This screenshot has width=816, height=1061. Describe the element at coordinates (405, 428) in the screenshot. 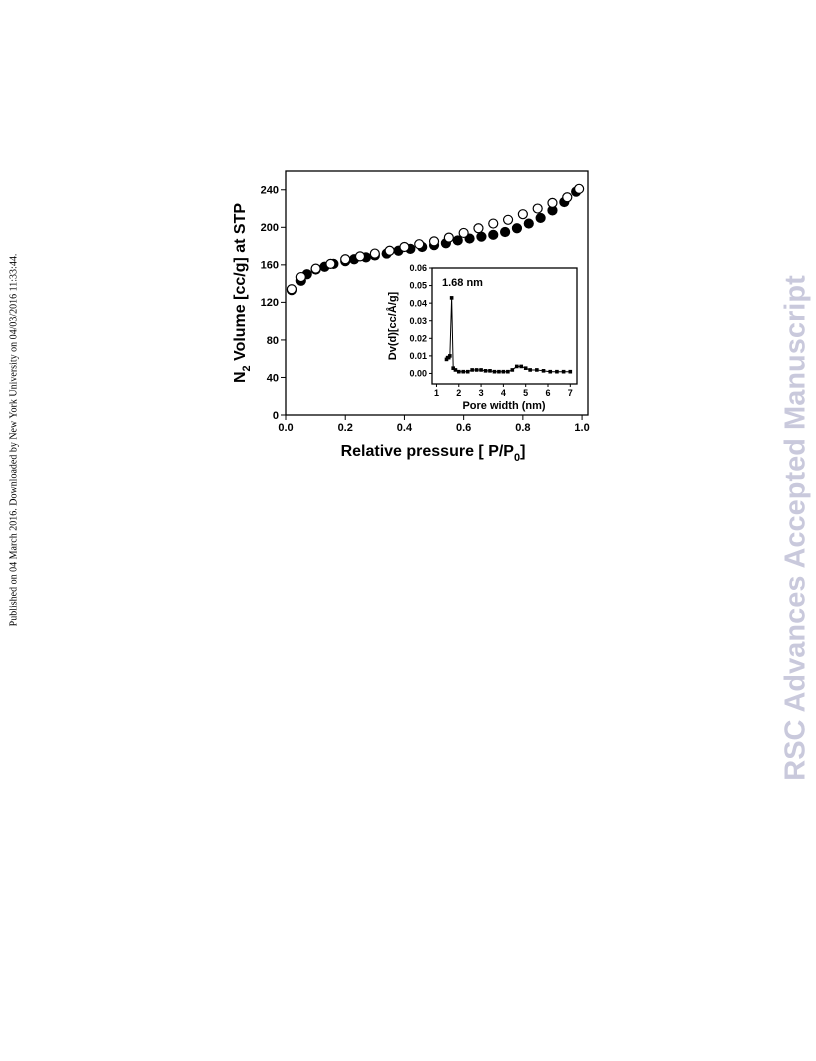

I see `x-tick-label: 0.4` at that location.